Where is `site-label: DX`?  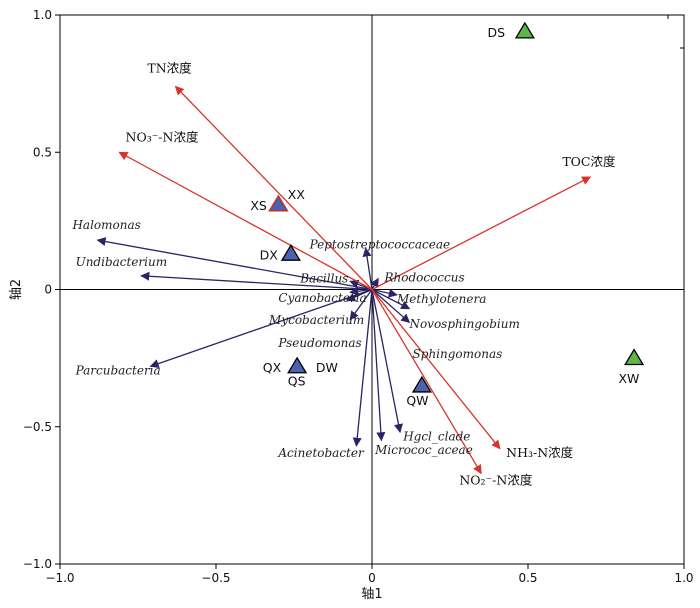
site-label: DX is located at coordinates (269, 254).